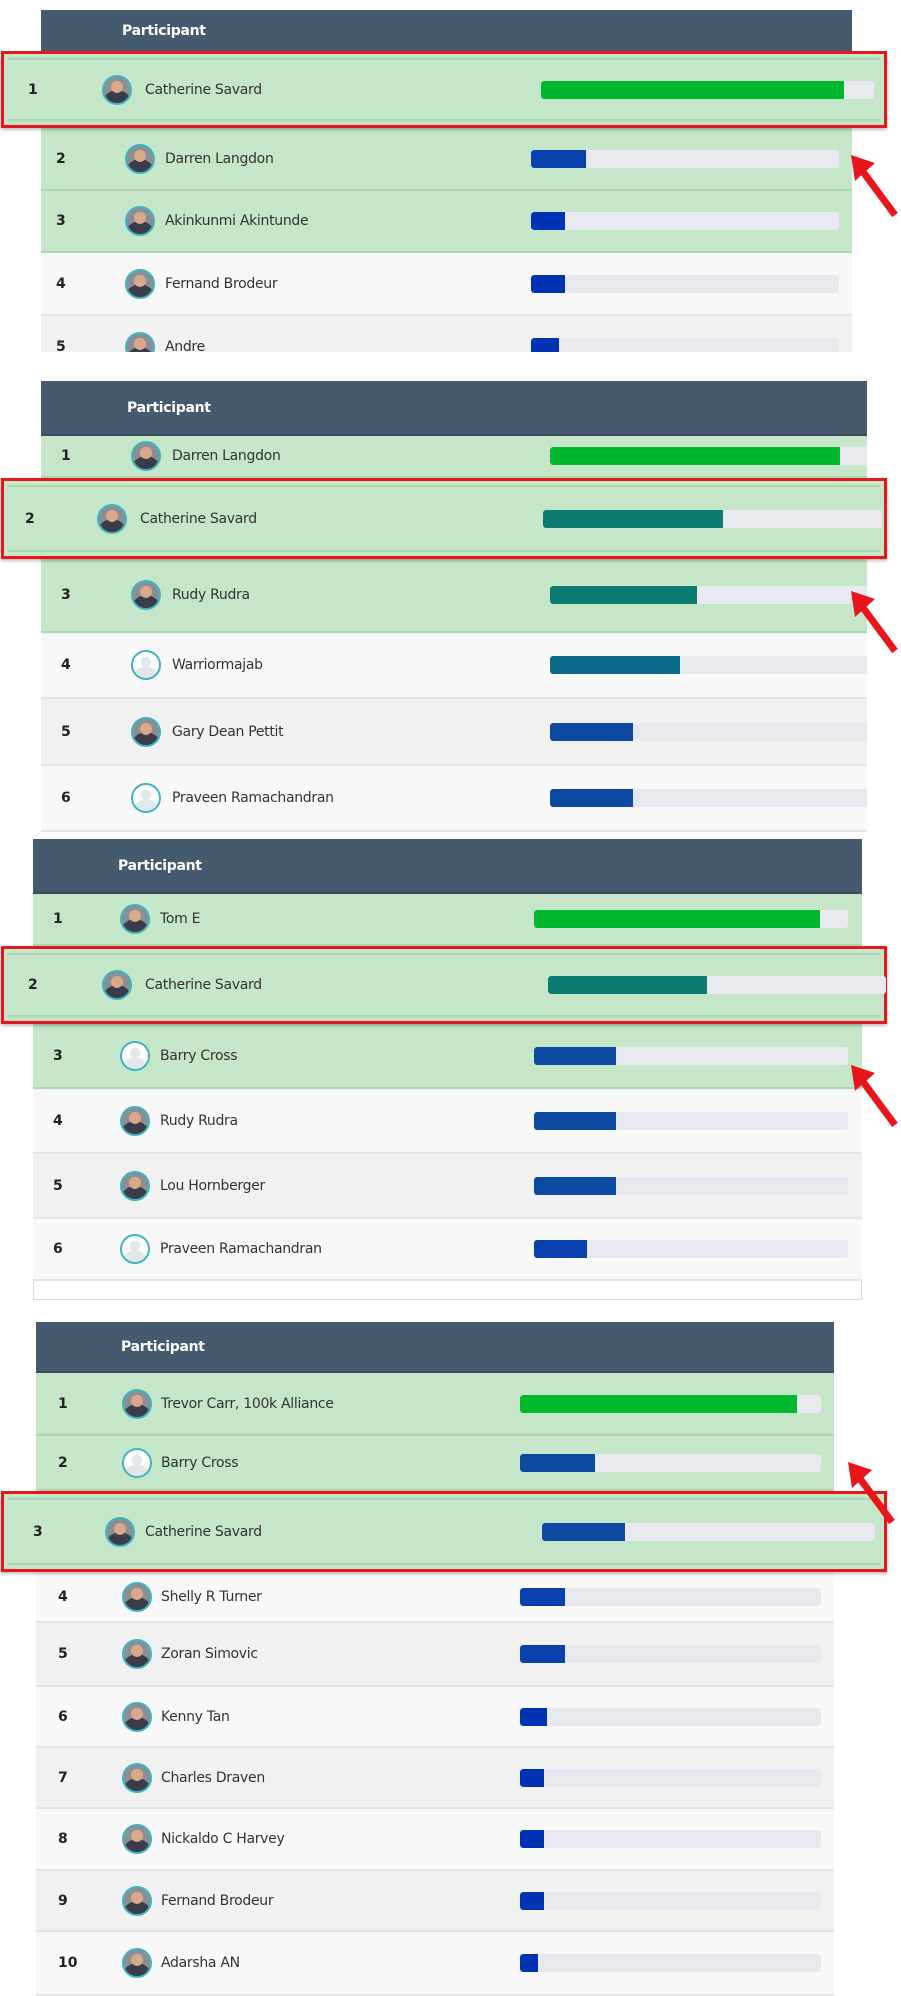 The height and width of the screenshot is (1996, 901). Describe the element at coordinates (237, 221) in the screenshot. I see `participant-name: Akinkunmi Akintunde` at that location.